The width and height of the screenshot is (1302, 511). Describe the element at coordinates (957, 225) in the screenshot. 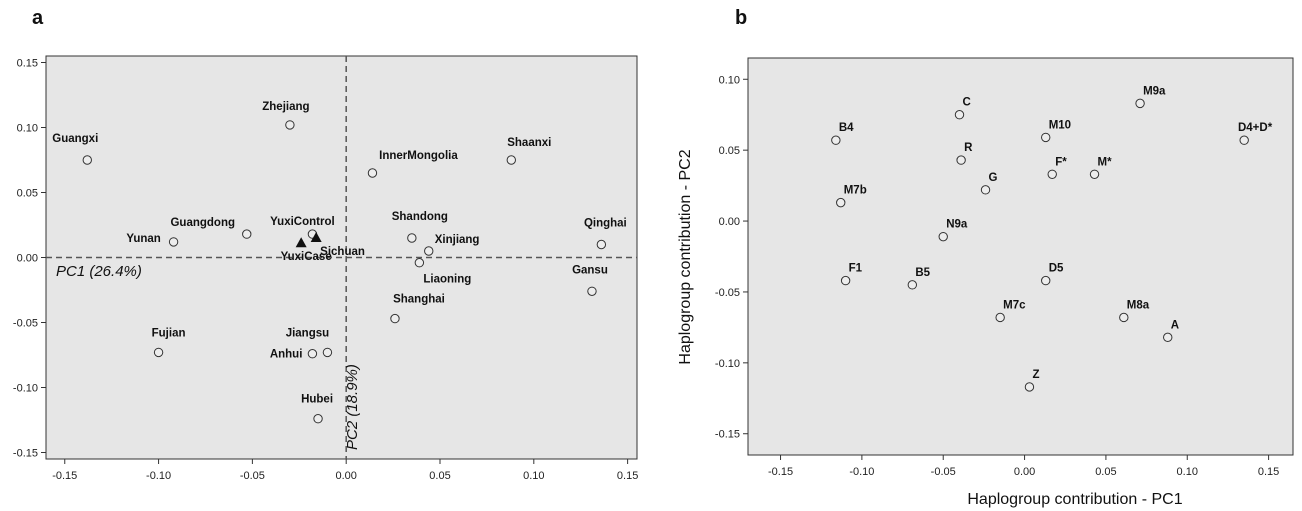

I see `point-n9a-label: N9a` at that location.